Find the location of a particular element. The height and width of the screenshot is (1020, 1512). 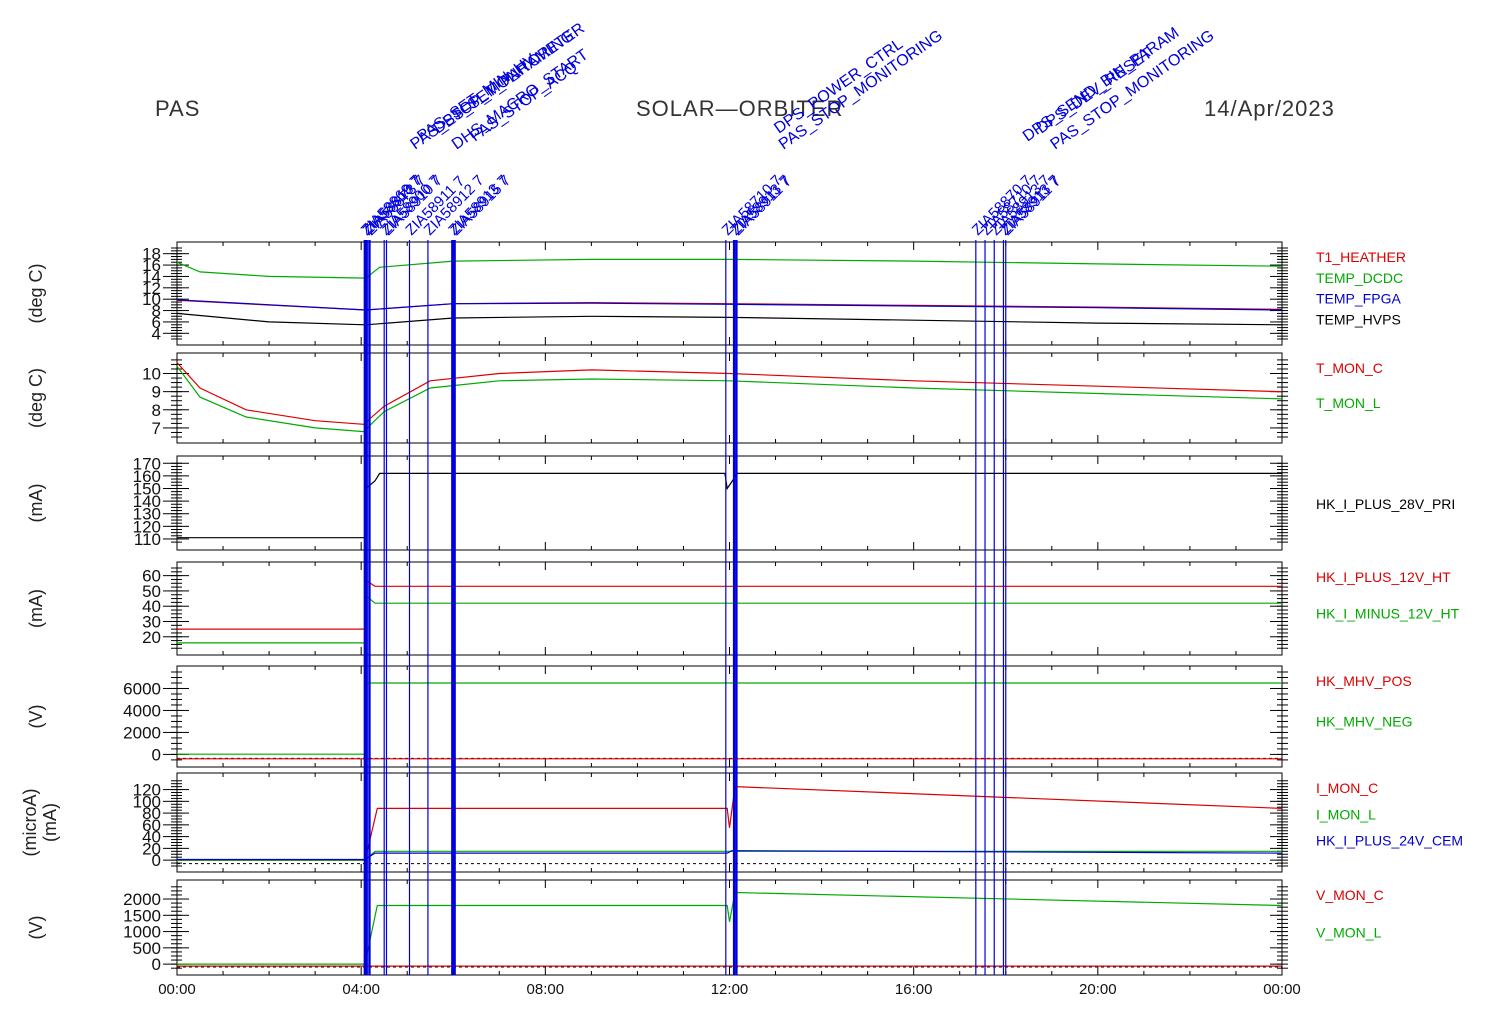

y-tick-label: 140 is located at coordinates (147, 501).